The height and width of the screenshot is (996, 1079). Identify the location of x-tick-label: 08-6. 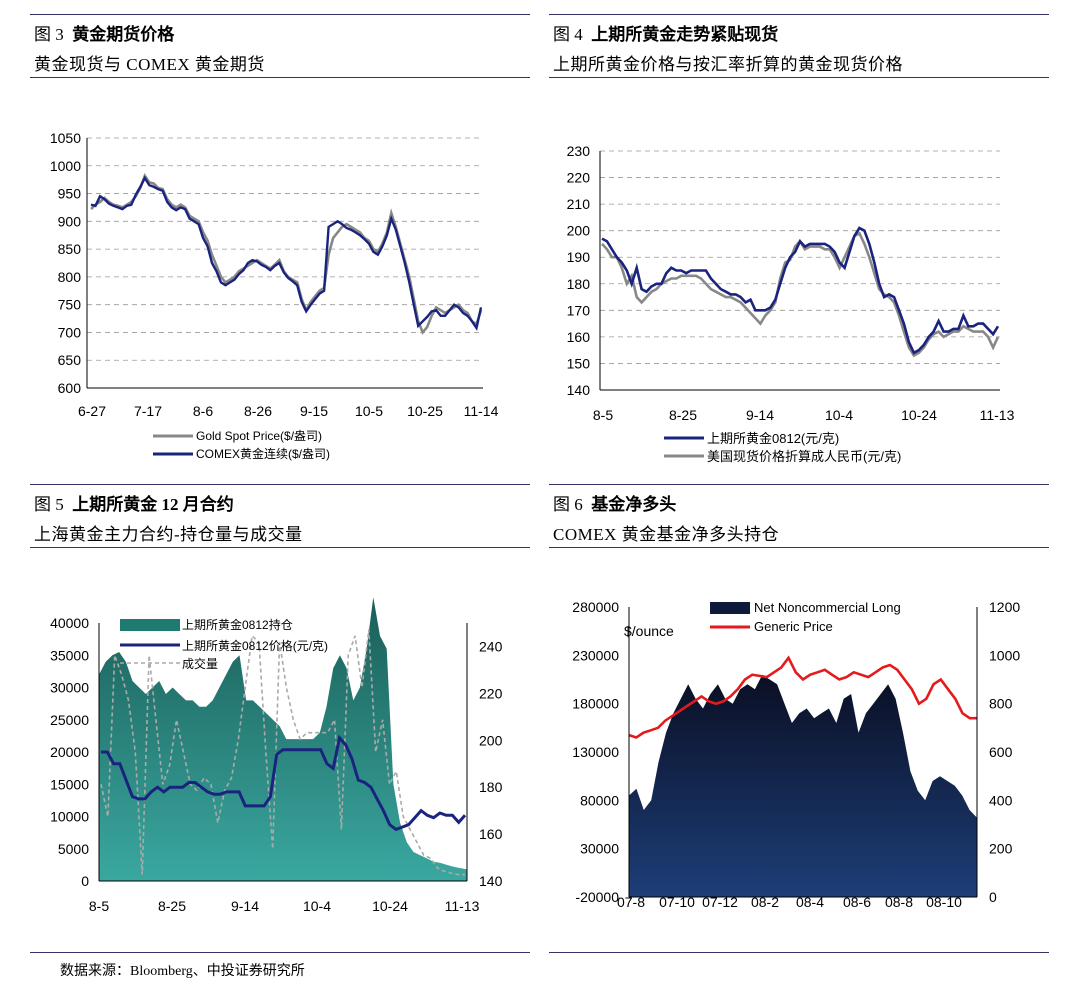
(857, 902).